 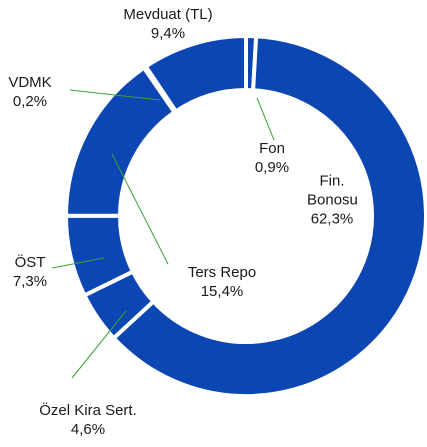 I want to click on slice-label: Fon 0,9%, so click(x=272, y=158).